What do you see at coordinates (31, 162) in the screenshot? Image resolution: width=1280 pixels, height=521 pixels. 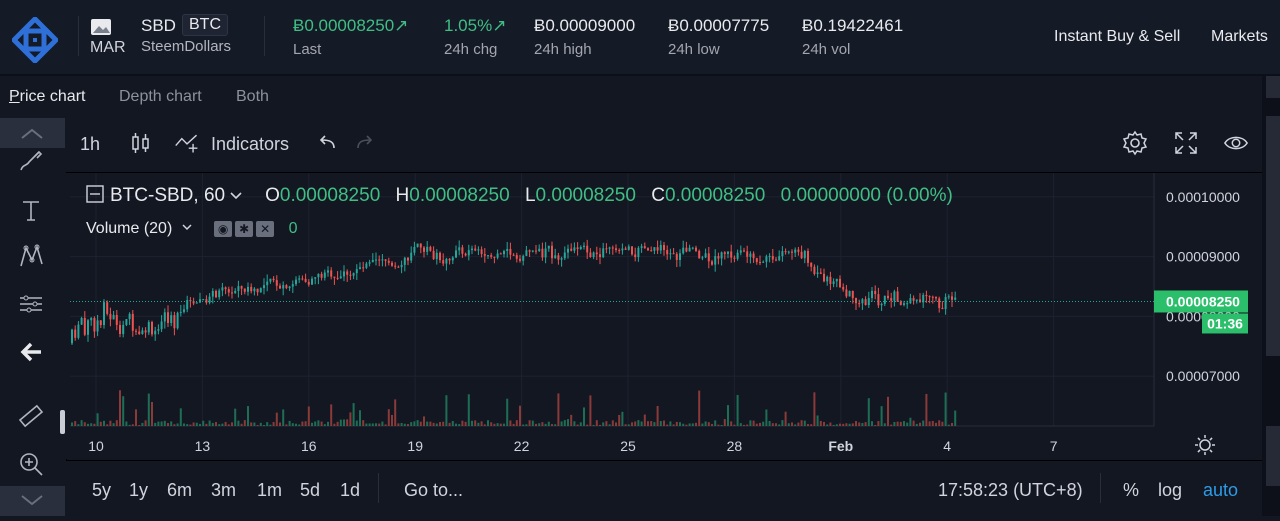 I see `brush-tool-icon` at bounding box center [31, 162].